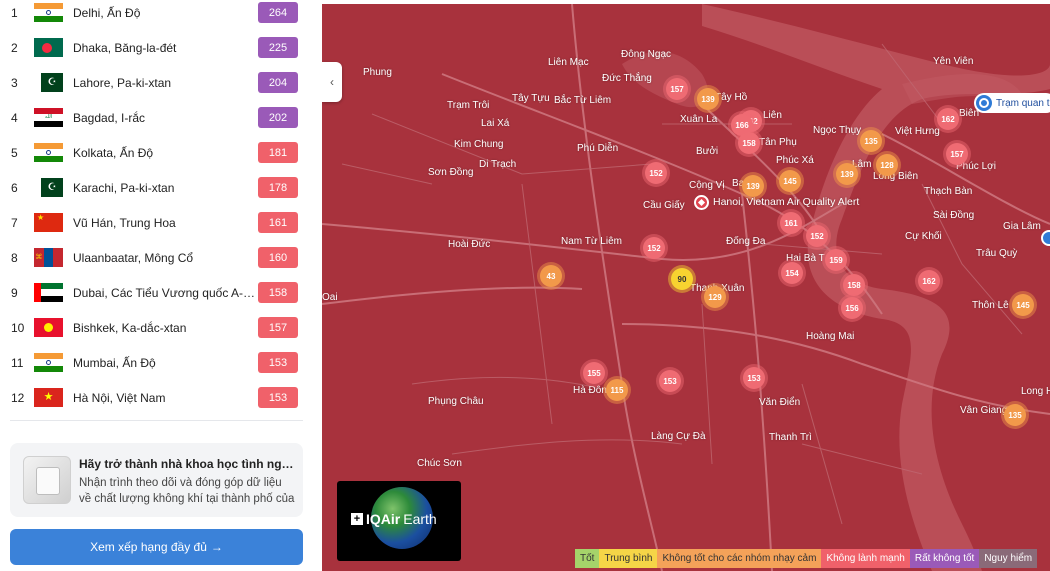 This screenshot has height=571, width=1050. I want to click on place-label: Lai Xá, so click(495, 123).